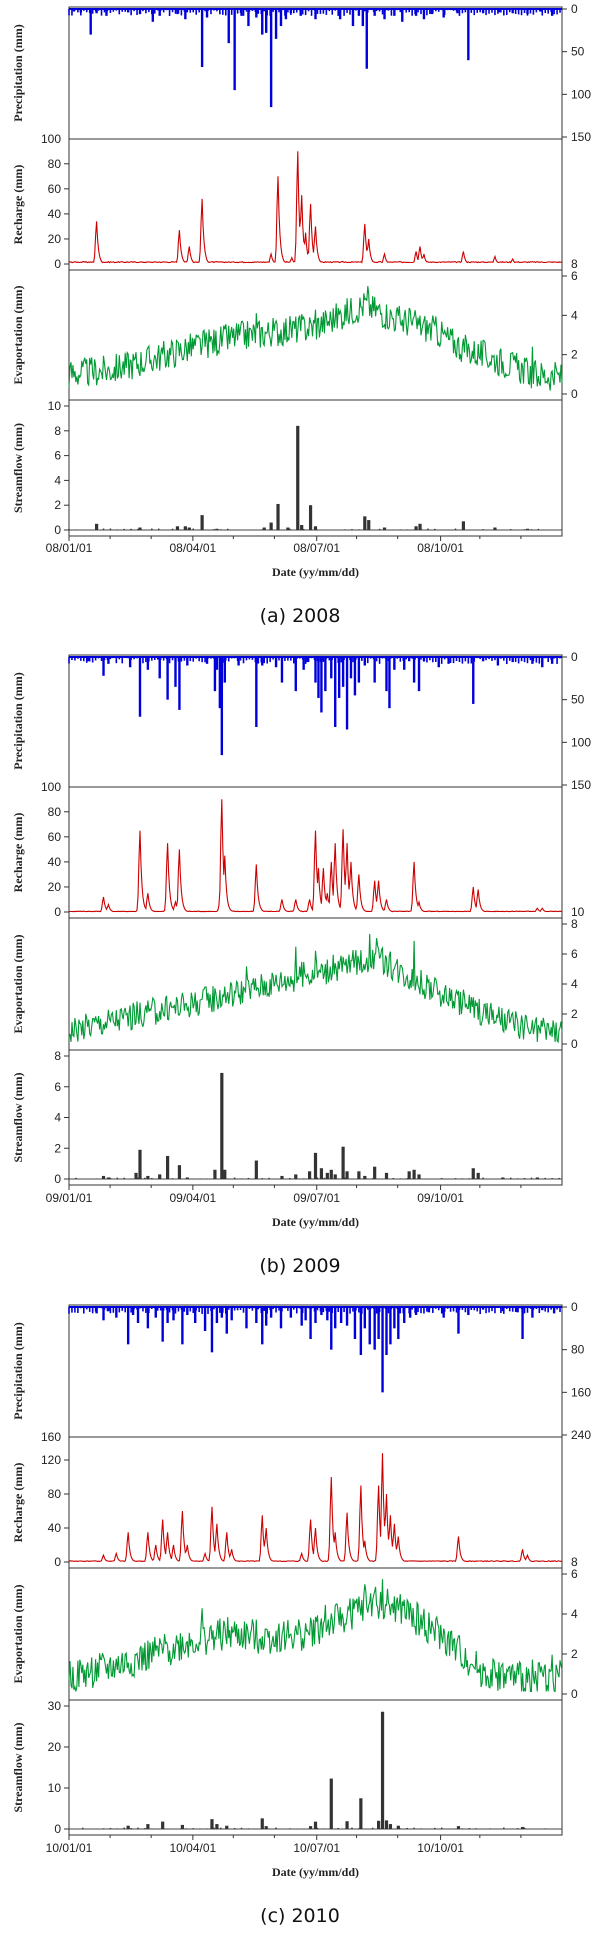  I want to click on x-tick-label: 08/04/01, so click(193, 548).